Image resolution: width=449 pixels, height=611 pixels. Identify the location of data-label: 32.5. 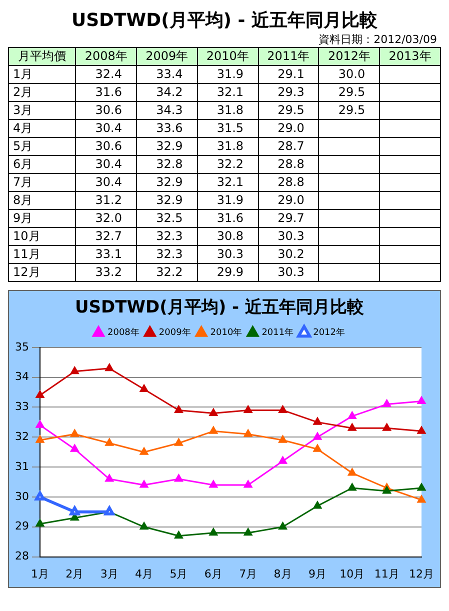
(167, 219).